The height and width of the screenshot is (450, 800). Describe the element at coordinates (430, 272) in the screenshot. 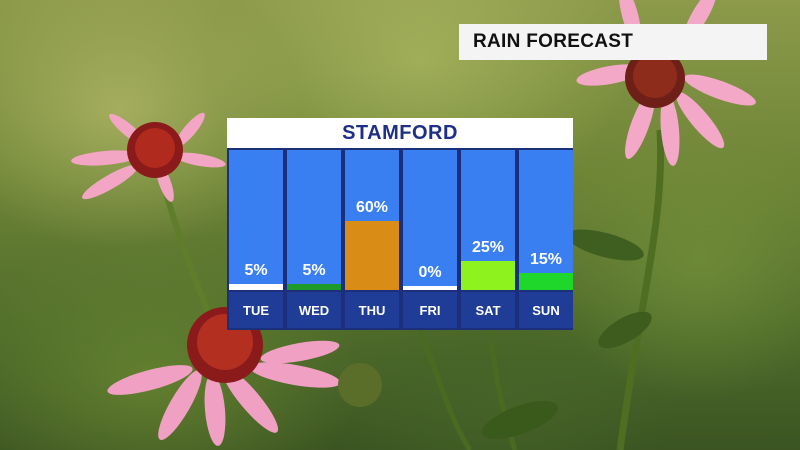

I see `data-label-fri: 0%` at that location.